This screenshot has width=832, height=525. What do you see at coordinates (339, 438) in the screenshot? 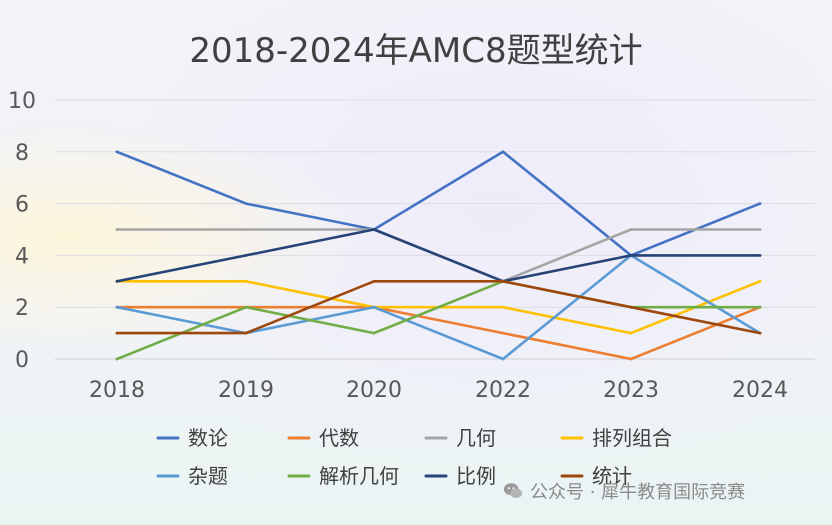
I see `legend-label: 代数` at bounding box center [339, 438].